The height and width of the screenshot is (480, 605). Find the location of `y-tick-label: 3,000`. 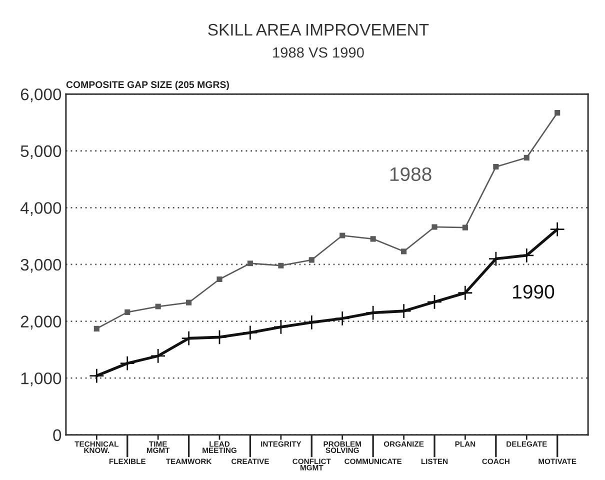

y-tick-label: 3,000 is located at coordinates (41, 265).